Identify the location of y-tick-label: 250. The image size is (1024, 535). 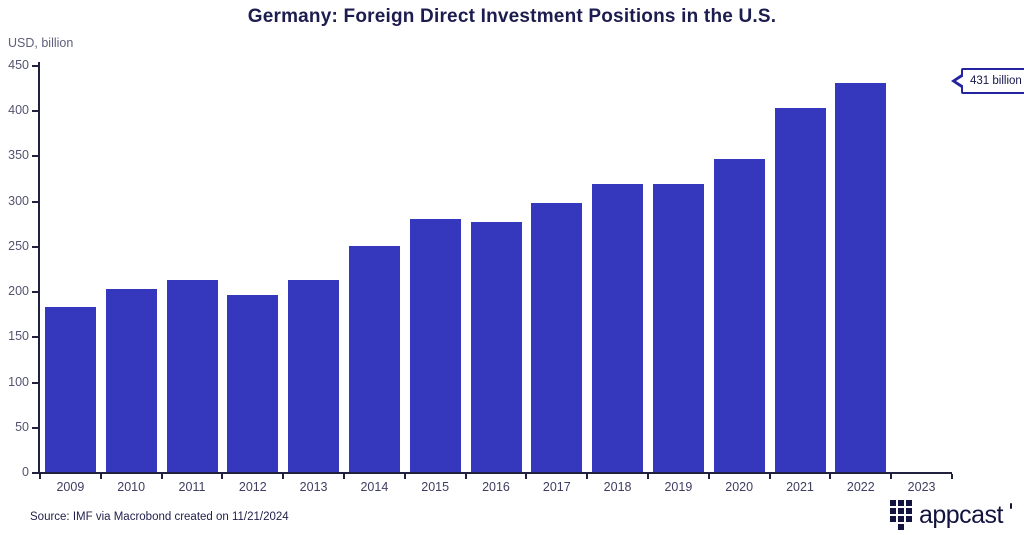
(18, 245).